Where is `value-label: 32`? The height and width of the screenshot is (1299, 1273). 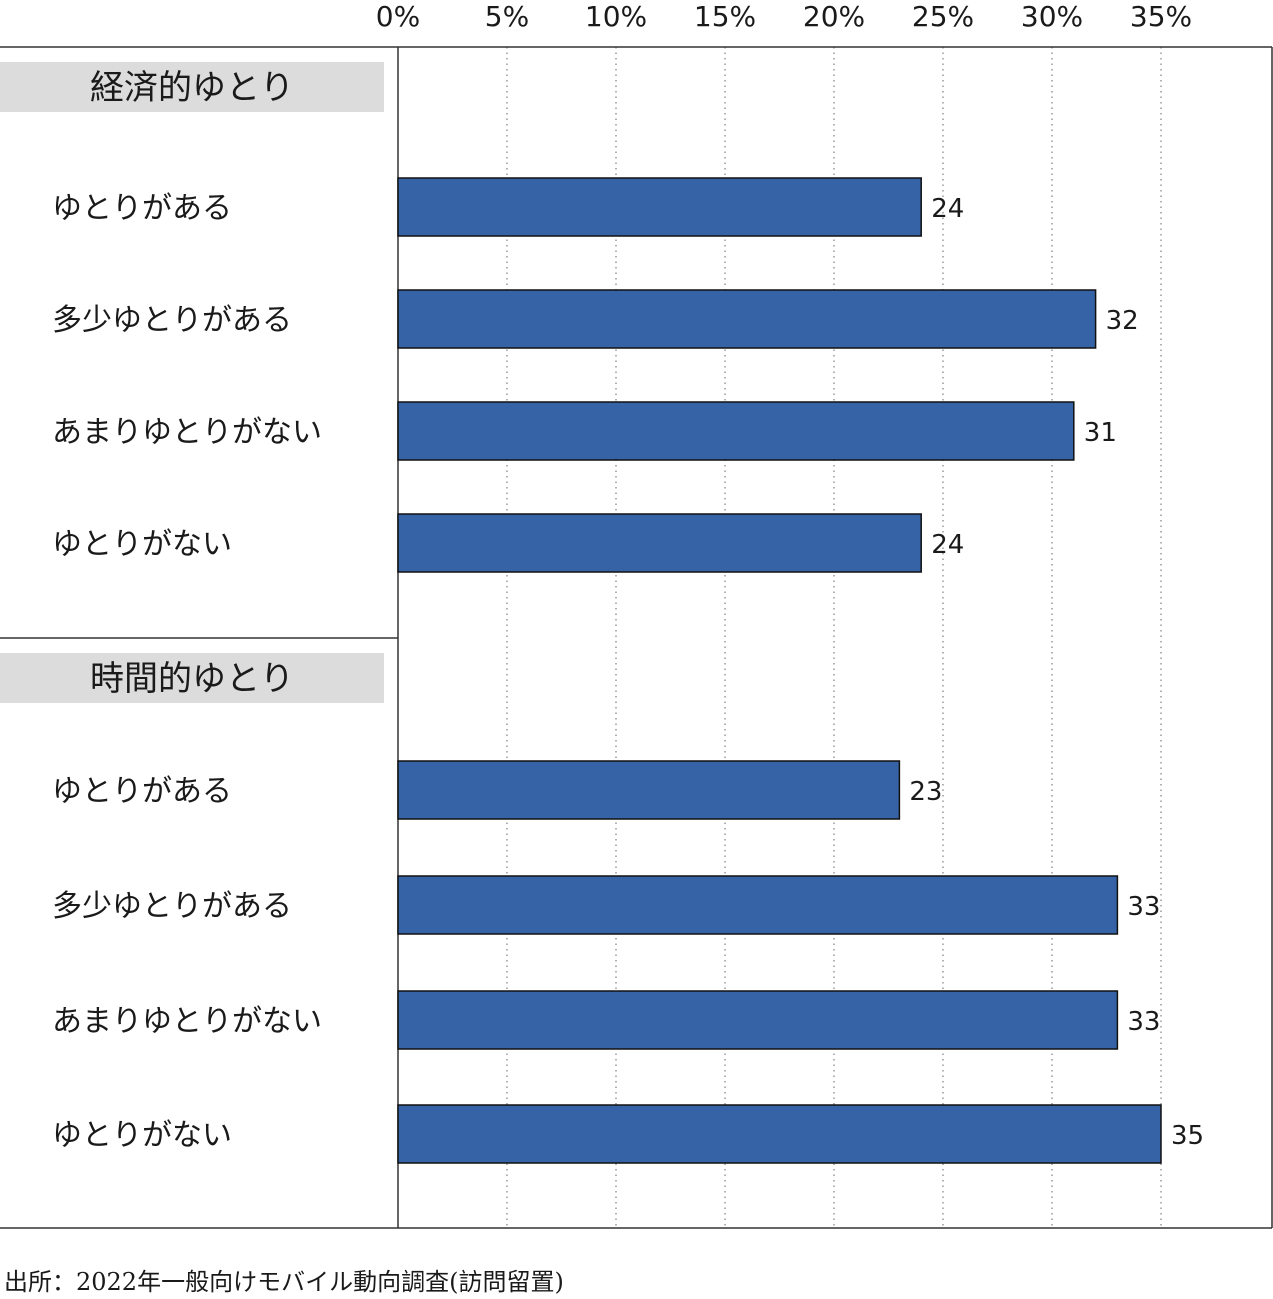 value-label: 32 is located at coordinates (1122, 321).